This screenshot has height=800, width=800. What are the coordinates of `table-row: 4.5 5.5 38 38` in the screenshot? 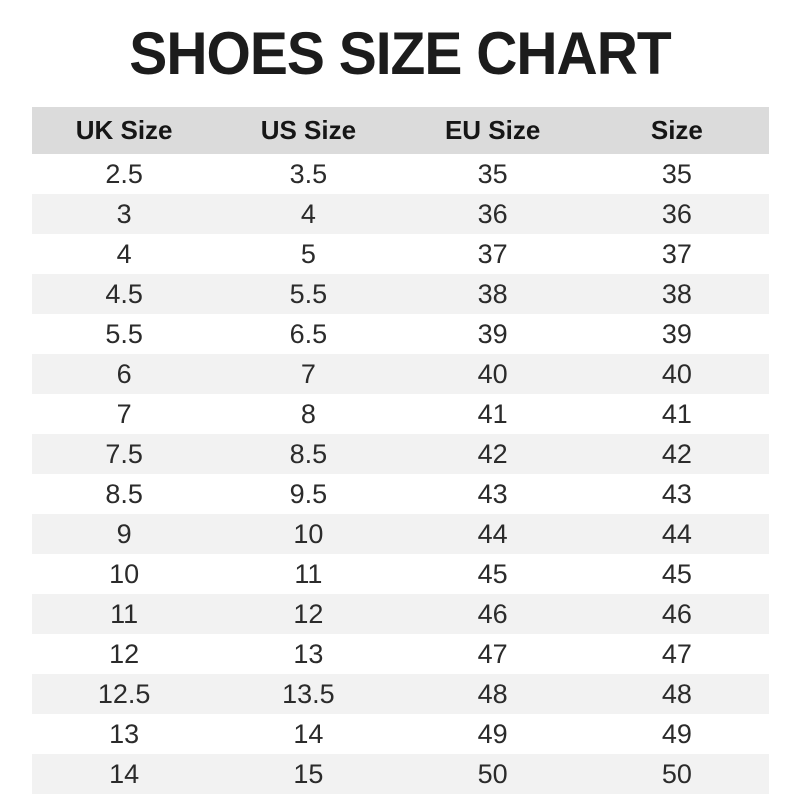 It's located at (400, 294).